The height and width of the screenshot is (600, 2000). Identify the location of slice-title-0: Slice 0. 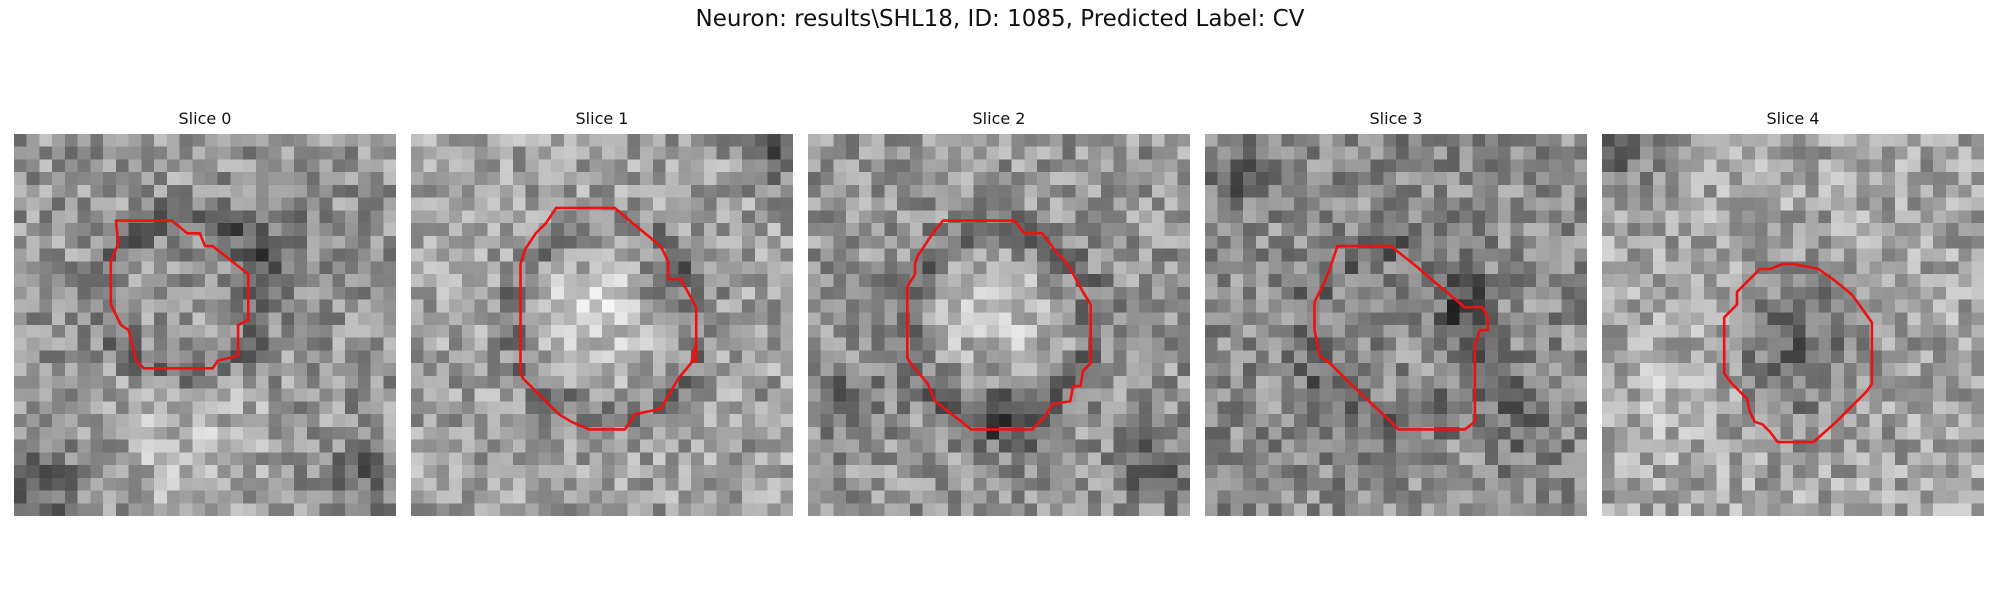
(205, 118).